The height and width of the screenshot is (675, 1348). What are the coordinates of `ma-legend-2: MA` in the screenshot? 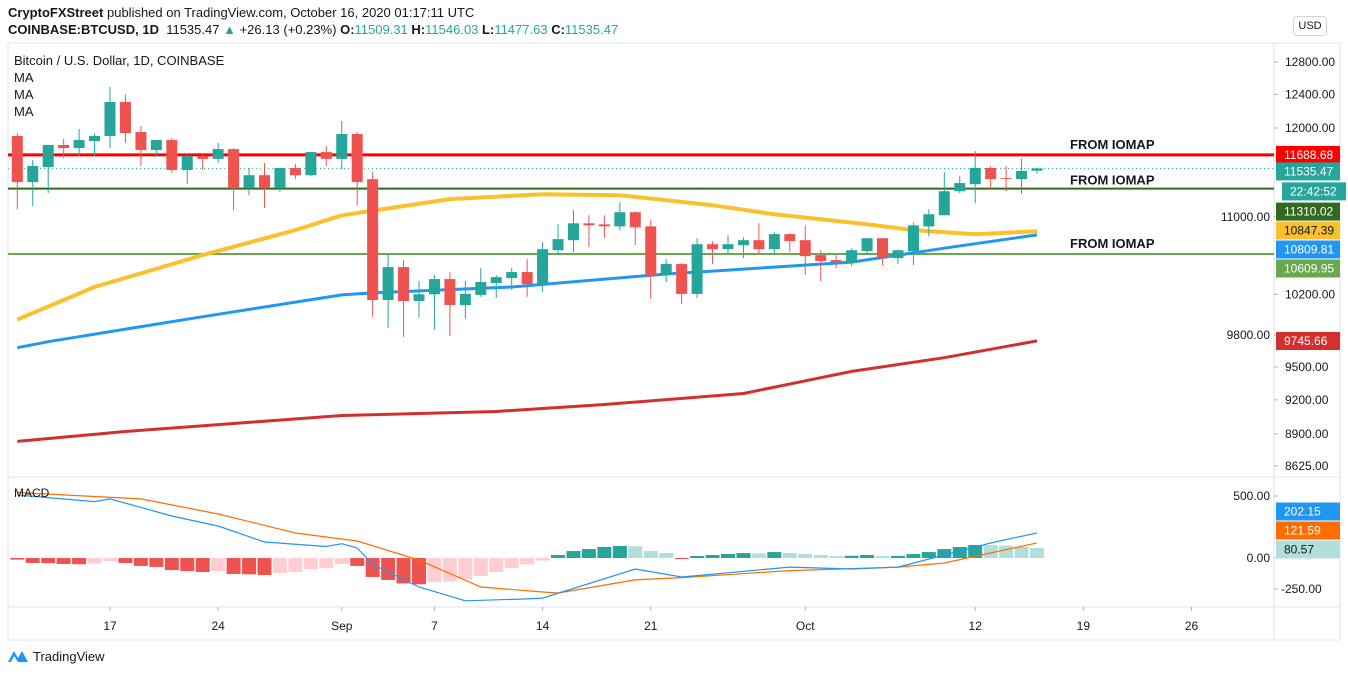 It's located at (24, 94).